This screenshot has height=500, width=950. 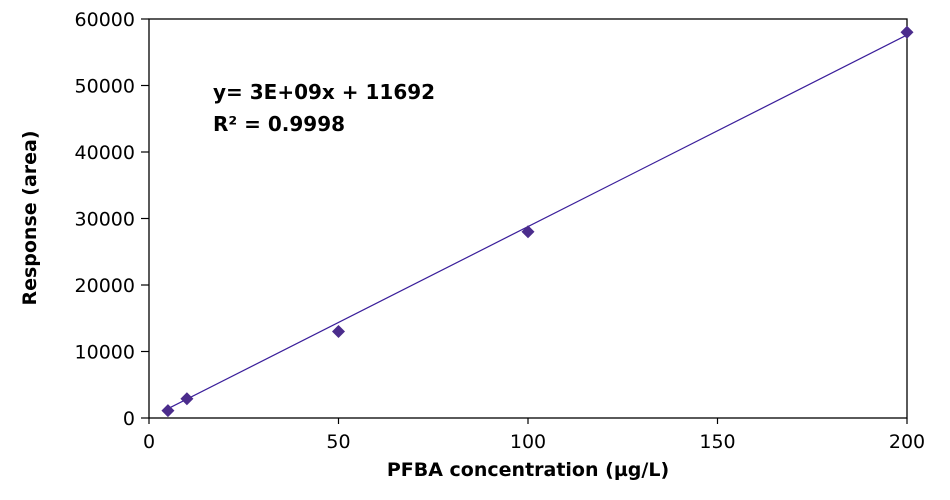 I want to click on y-tick-label: 20000, so click(x=105, y=286).